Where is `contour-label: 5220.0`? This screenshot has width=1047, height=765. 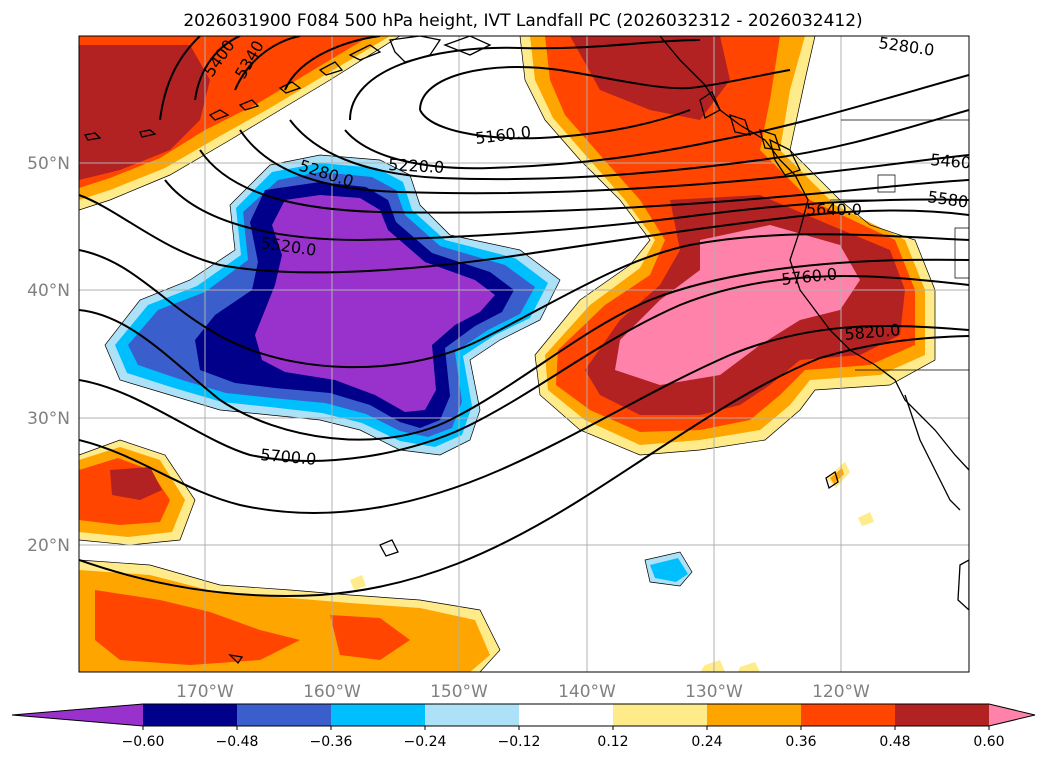
contour-label: 5220.0 is located at coordinates (416, 166).